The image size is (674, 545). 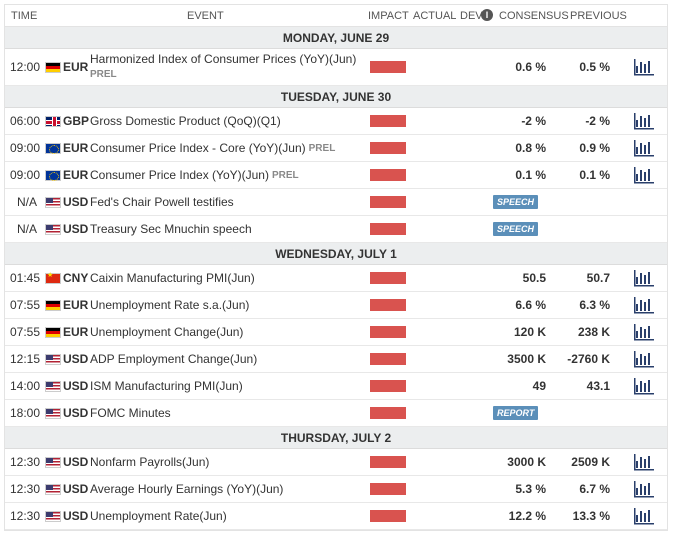 What do you see at coordinates (227, 462) in the screenshot?
I see `event-name: Nonfarm Payrolls(Jun)` at bounding box center [227, 462].